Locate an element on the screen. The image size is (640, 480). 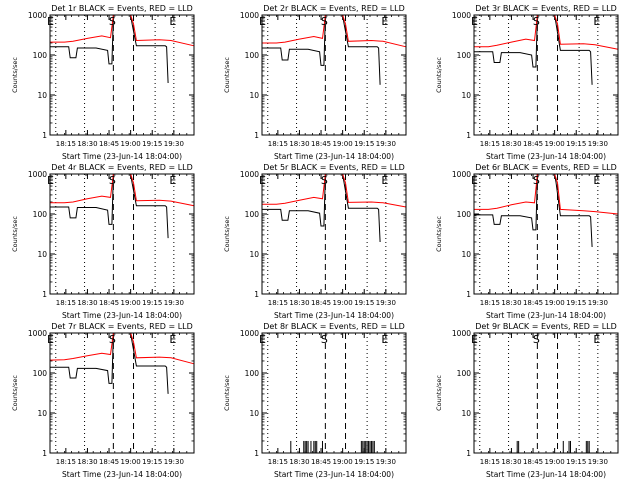
panel-title: Det 1r BLACK = Events, RED = LLD is located at coordinates (122, 8).